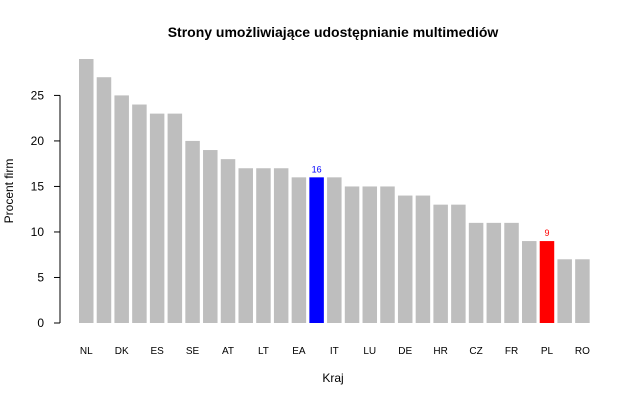 The width and height of the screenshot is (640, 400). I want to click on y-tick-label: 25, so click(38, 95).